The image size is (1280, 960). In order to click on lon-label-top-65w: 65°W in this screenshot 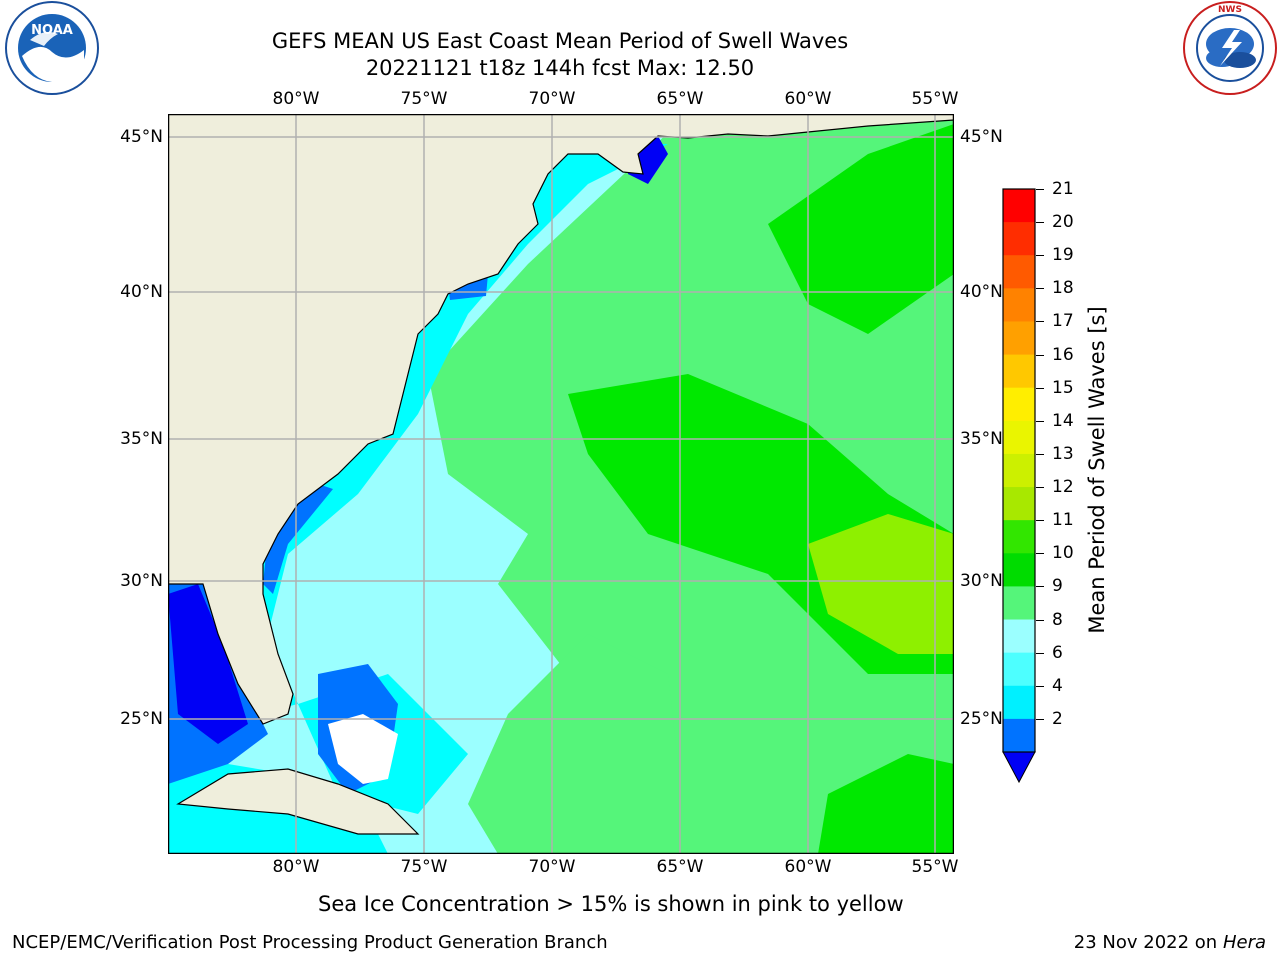, I will do `click(680, 99)`.